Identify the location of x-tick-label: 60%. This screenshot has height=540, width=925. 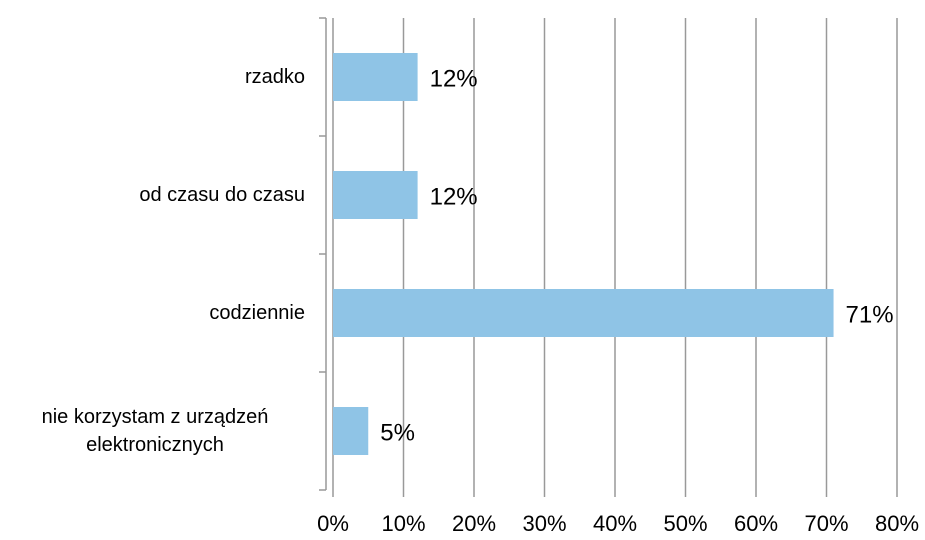
(756, 523).